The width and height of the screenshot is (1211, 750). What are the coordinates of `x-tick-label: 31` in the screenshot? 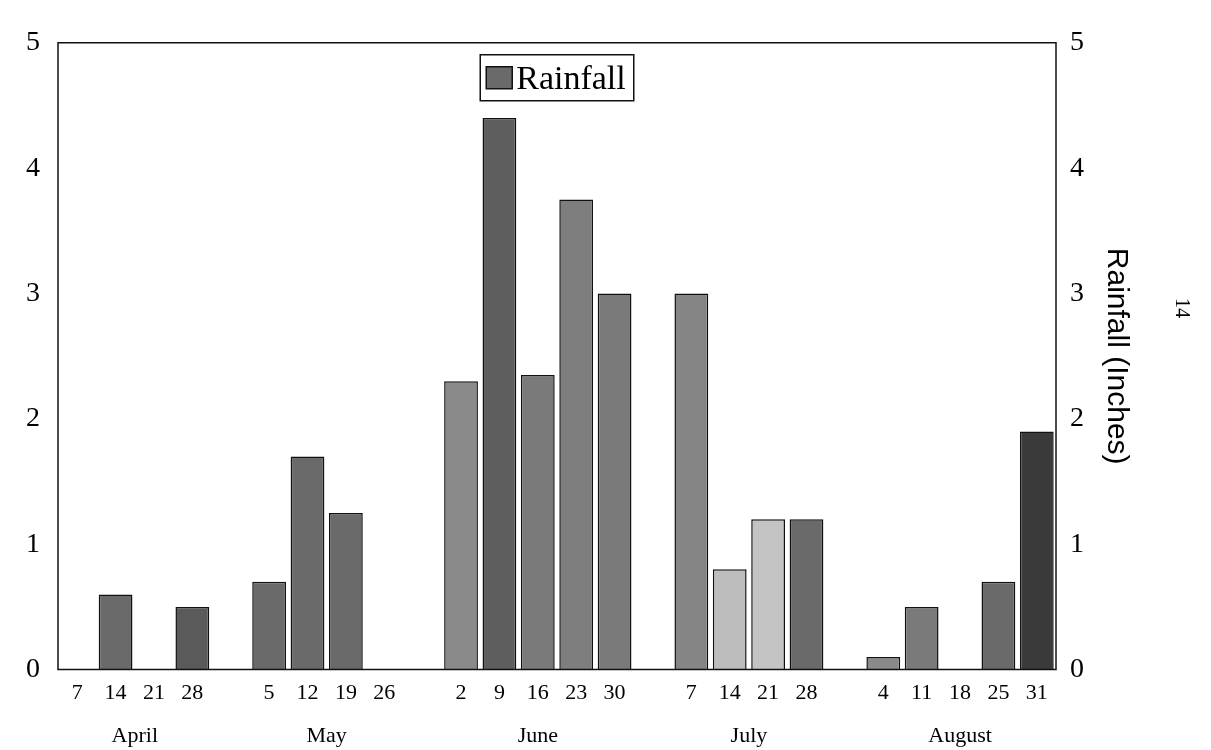 It's located at (1036, 691).